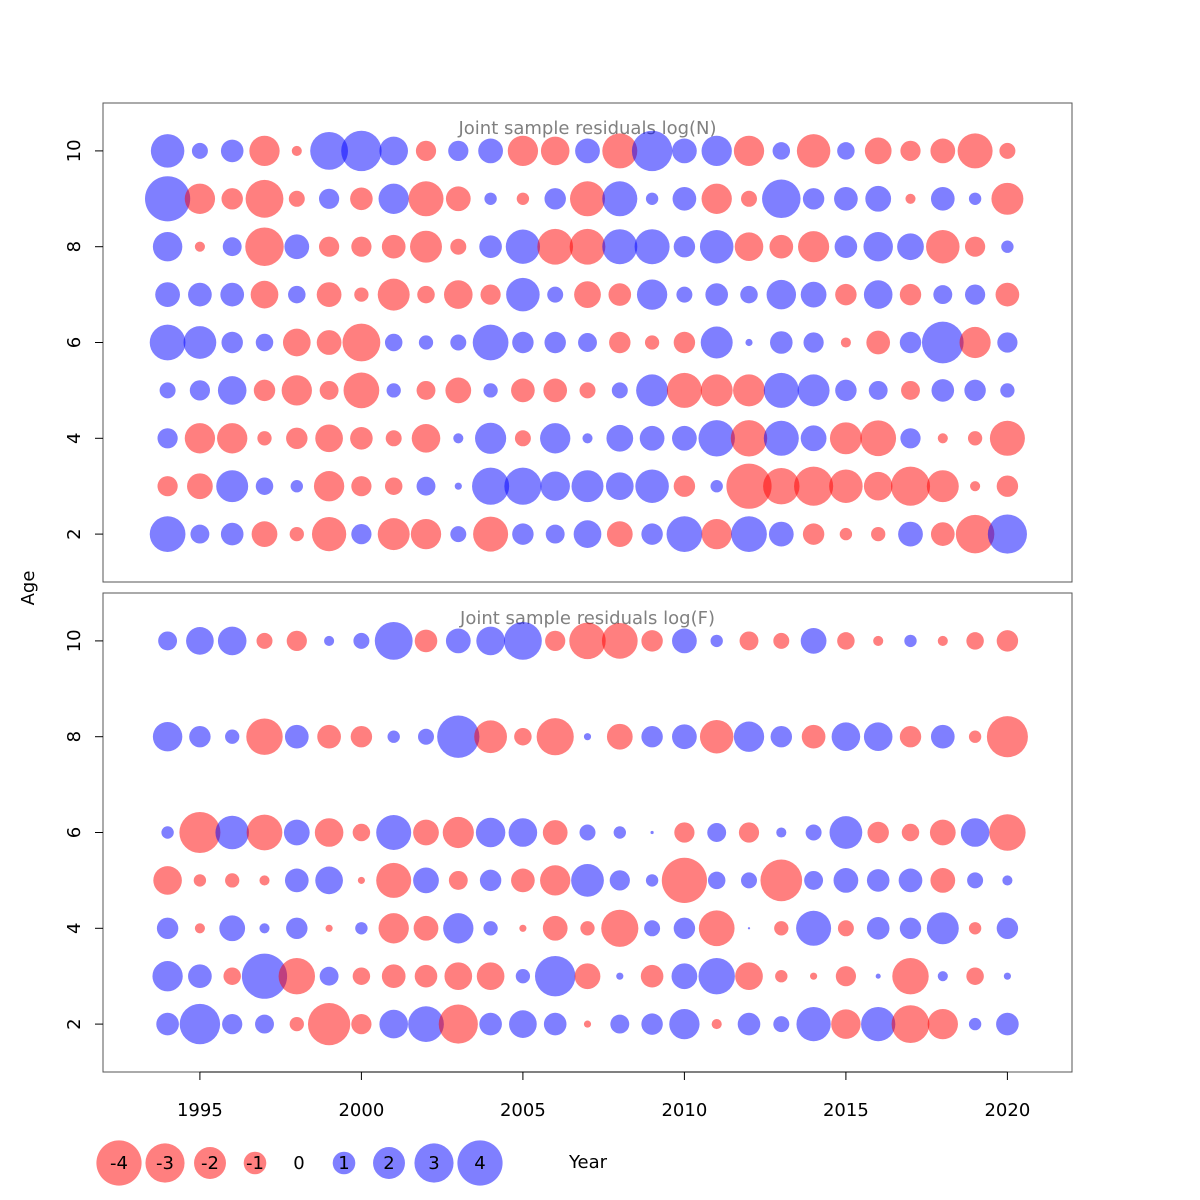 This screenshot has height=1200, width=1200. I want to click on bubble-age-10-year-1996, so click(232, 641).